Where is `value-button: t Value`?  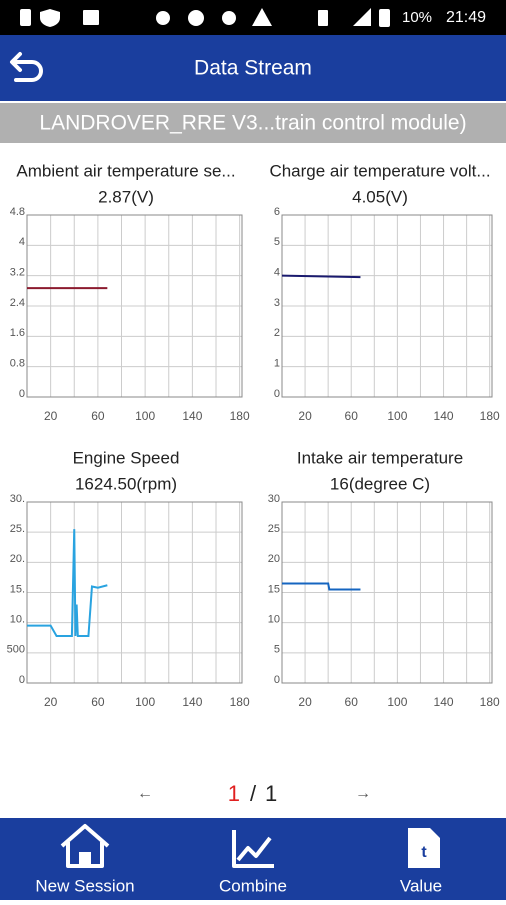 value-button: t Value is located at coordinates (421, 861).